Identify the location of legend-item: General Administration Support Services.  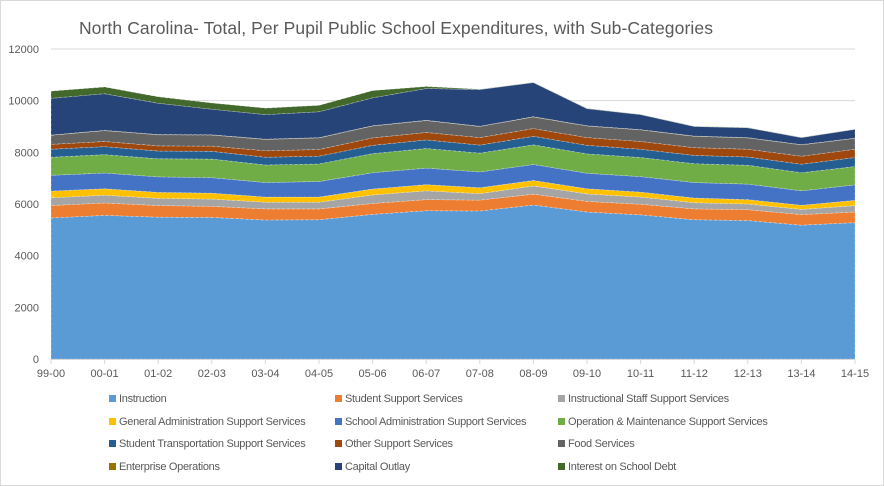
(207, 421).